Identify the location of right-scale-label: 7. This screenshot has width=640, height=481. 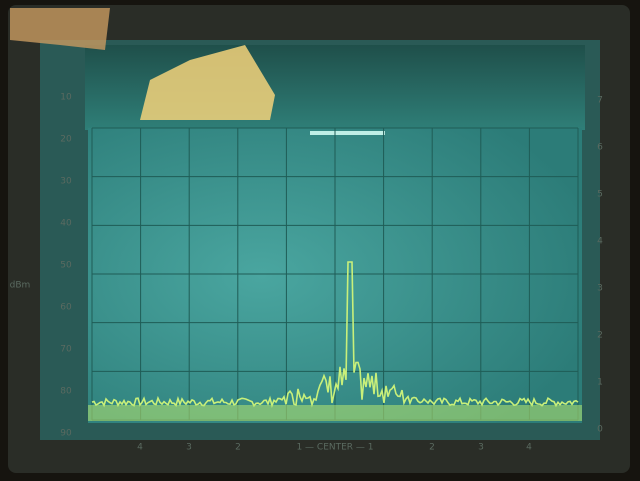
(600, 101).